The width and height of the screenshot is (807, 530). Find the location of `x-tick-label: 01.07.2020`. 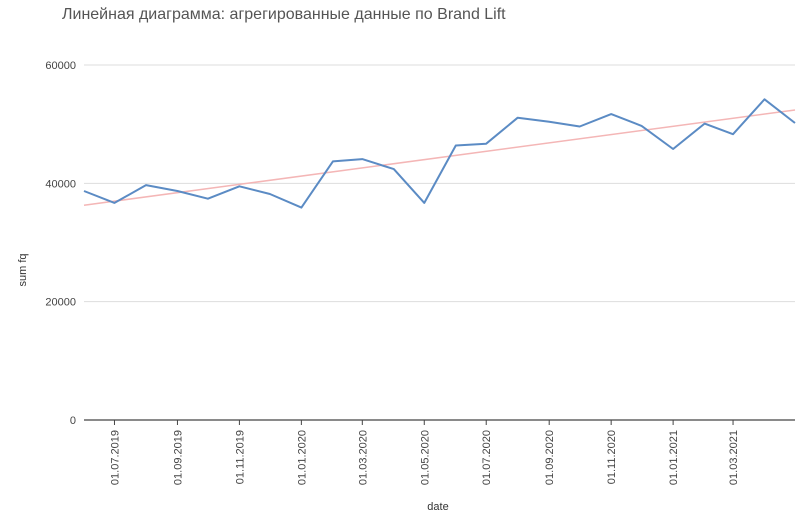

x-tick-label: 01.07.2020 is located at coordinates (487, 457).